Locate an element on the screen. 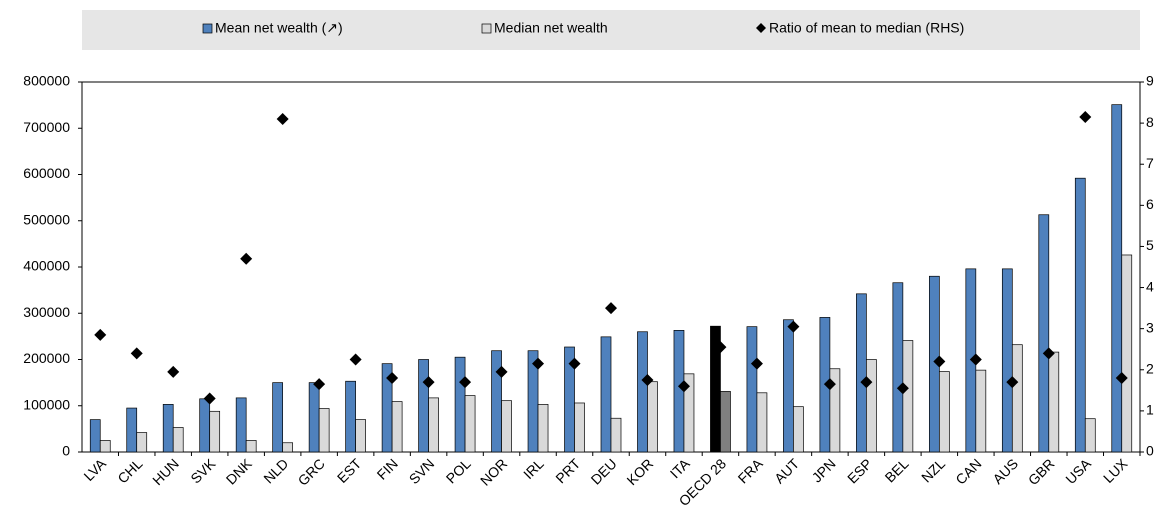  legend-label: Ratio of mean to median (RHS) is located at coordinates (866, 28).